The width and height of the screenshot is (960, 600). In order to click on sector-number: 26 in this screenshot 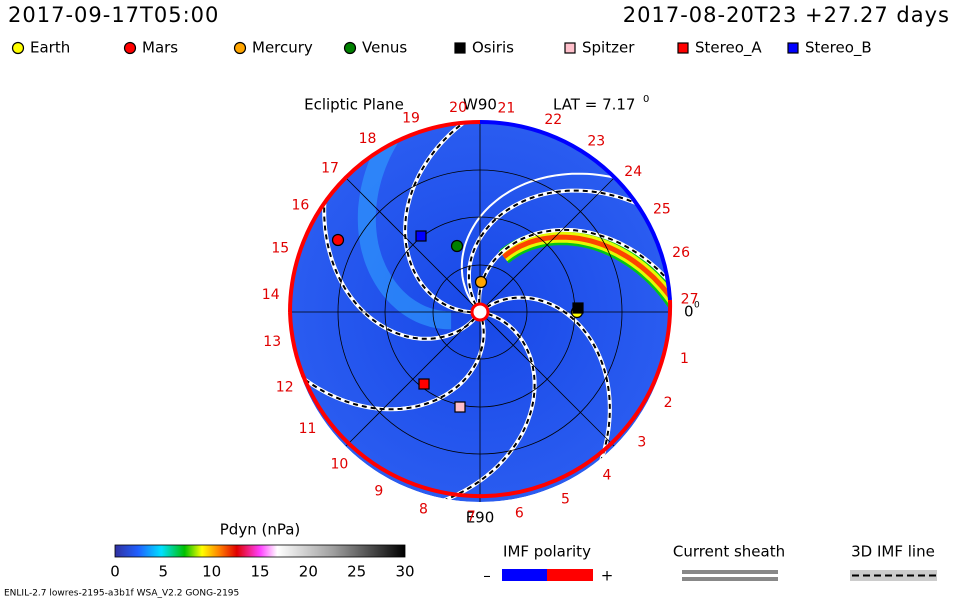, I will do `click(681, 253)`.